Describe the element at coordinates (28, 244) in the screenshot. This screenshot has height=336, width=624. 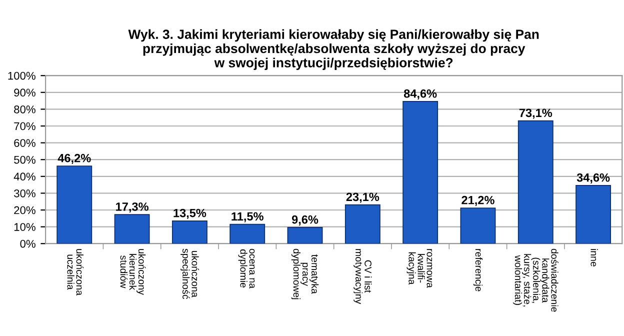
I see `y-tick-label: 0%` at that location.